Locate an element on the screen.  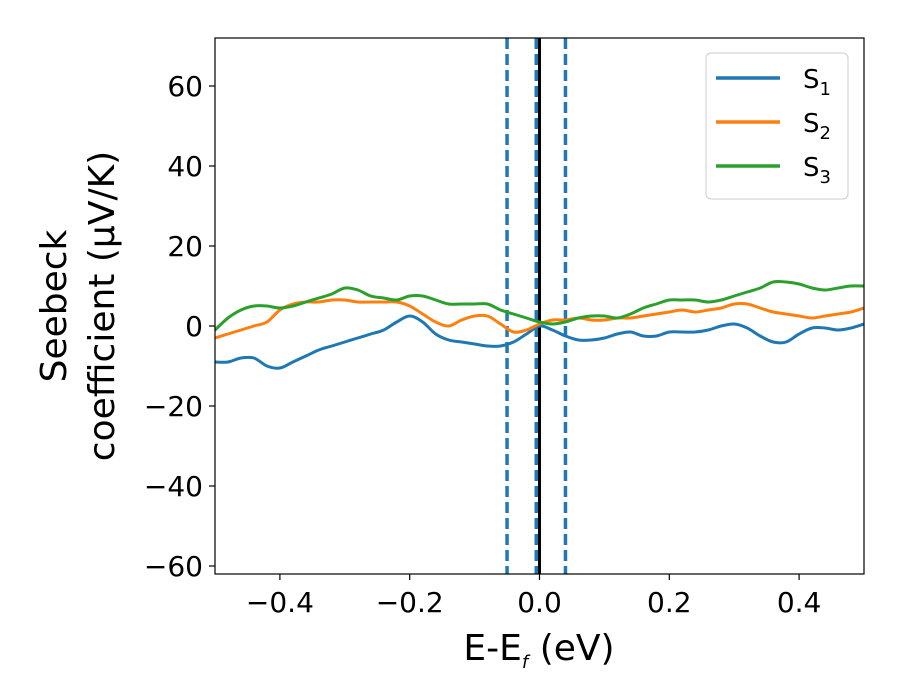
y-tick-label: −20 is located at coordinates (173, 406).